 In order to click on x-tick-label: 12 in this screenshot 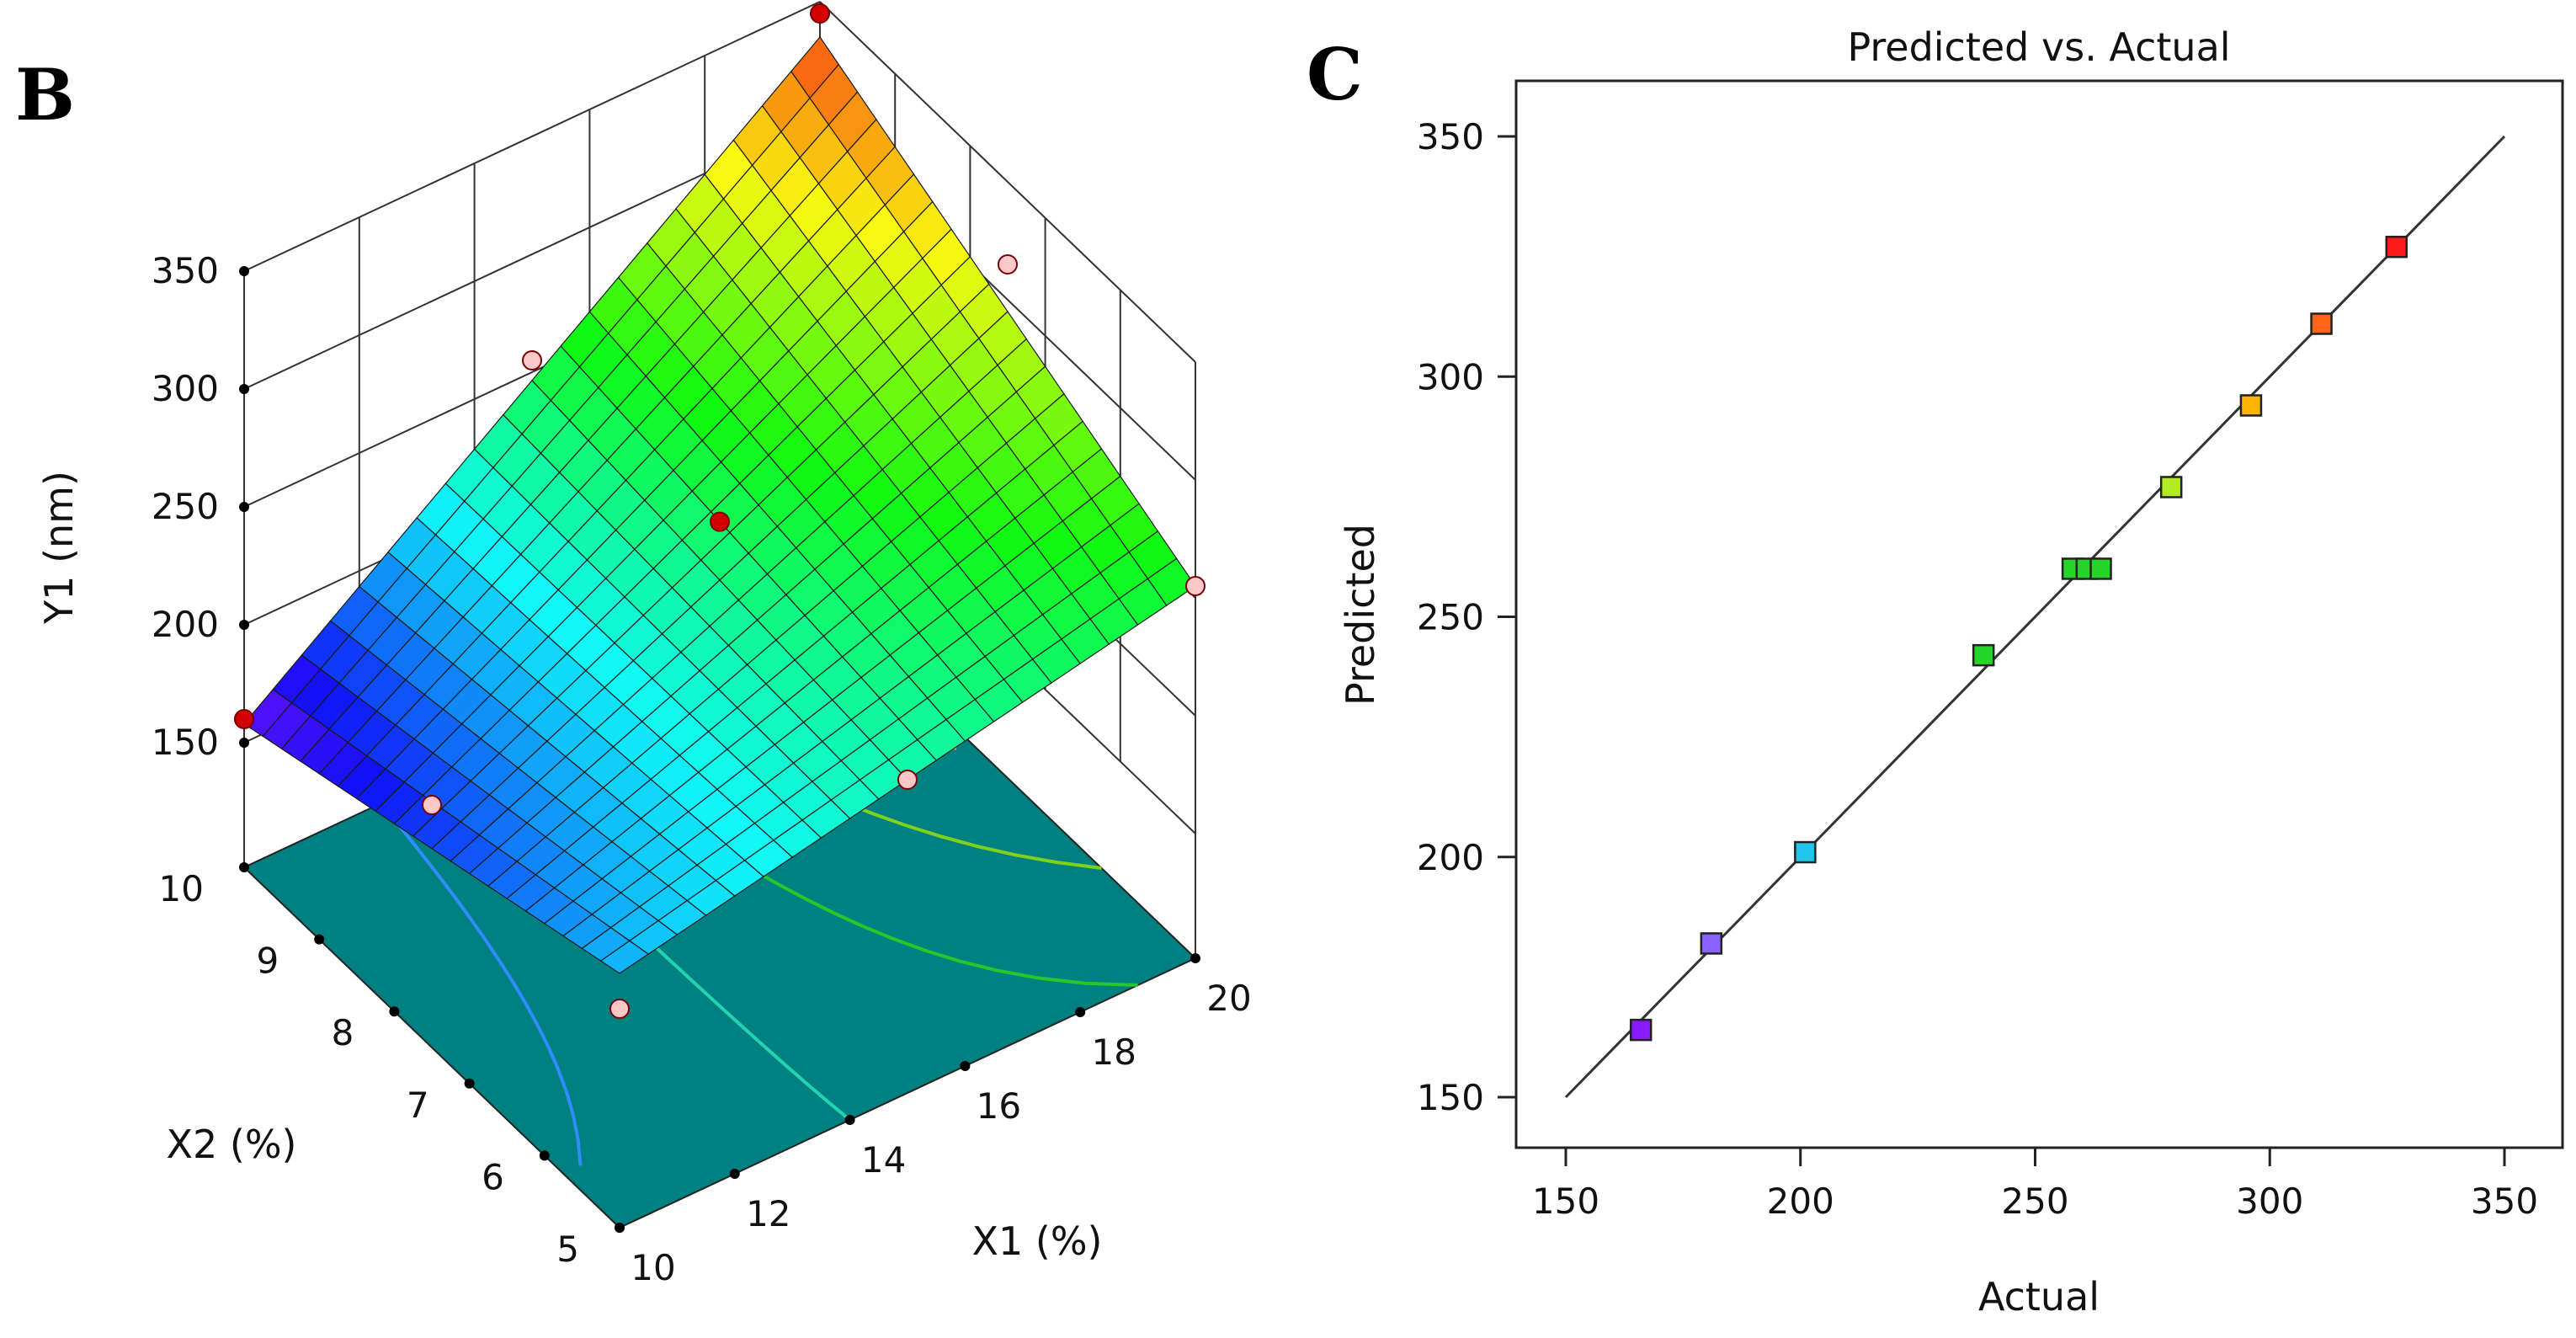, I will do `click(768, 1213)`.